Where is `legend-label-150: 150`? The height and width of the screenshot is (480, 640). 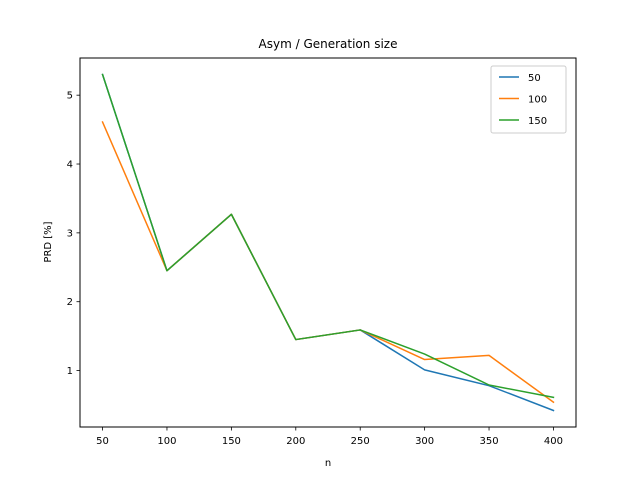 legend-label-150: 150 is located at coordinates (537, 121).